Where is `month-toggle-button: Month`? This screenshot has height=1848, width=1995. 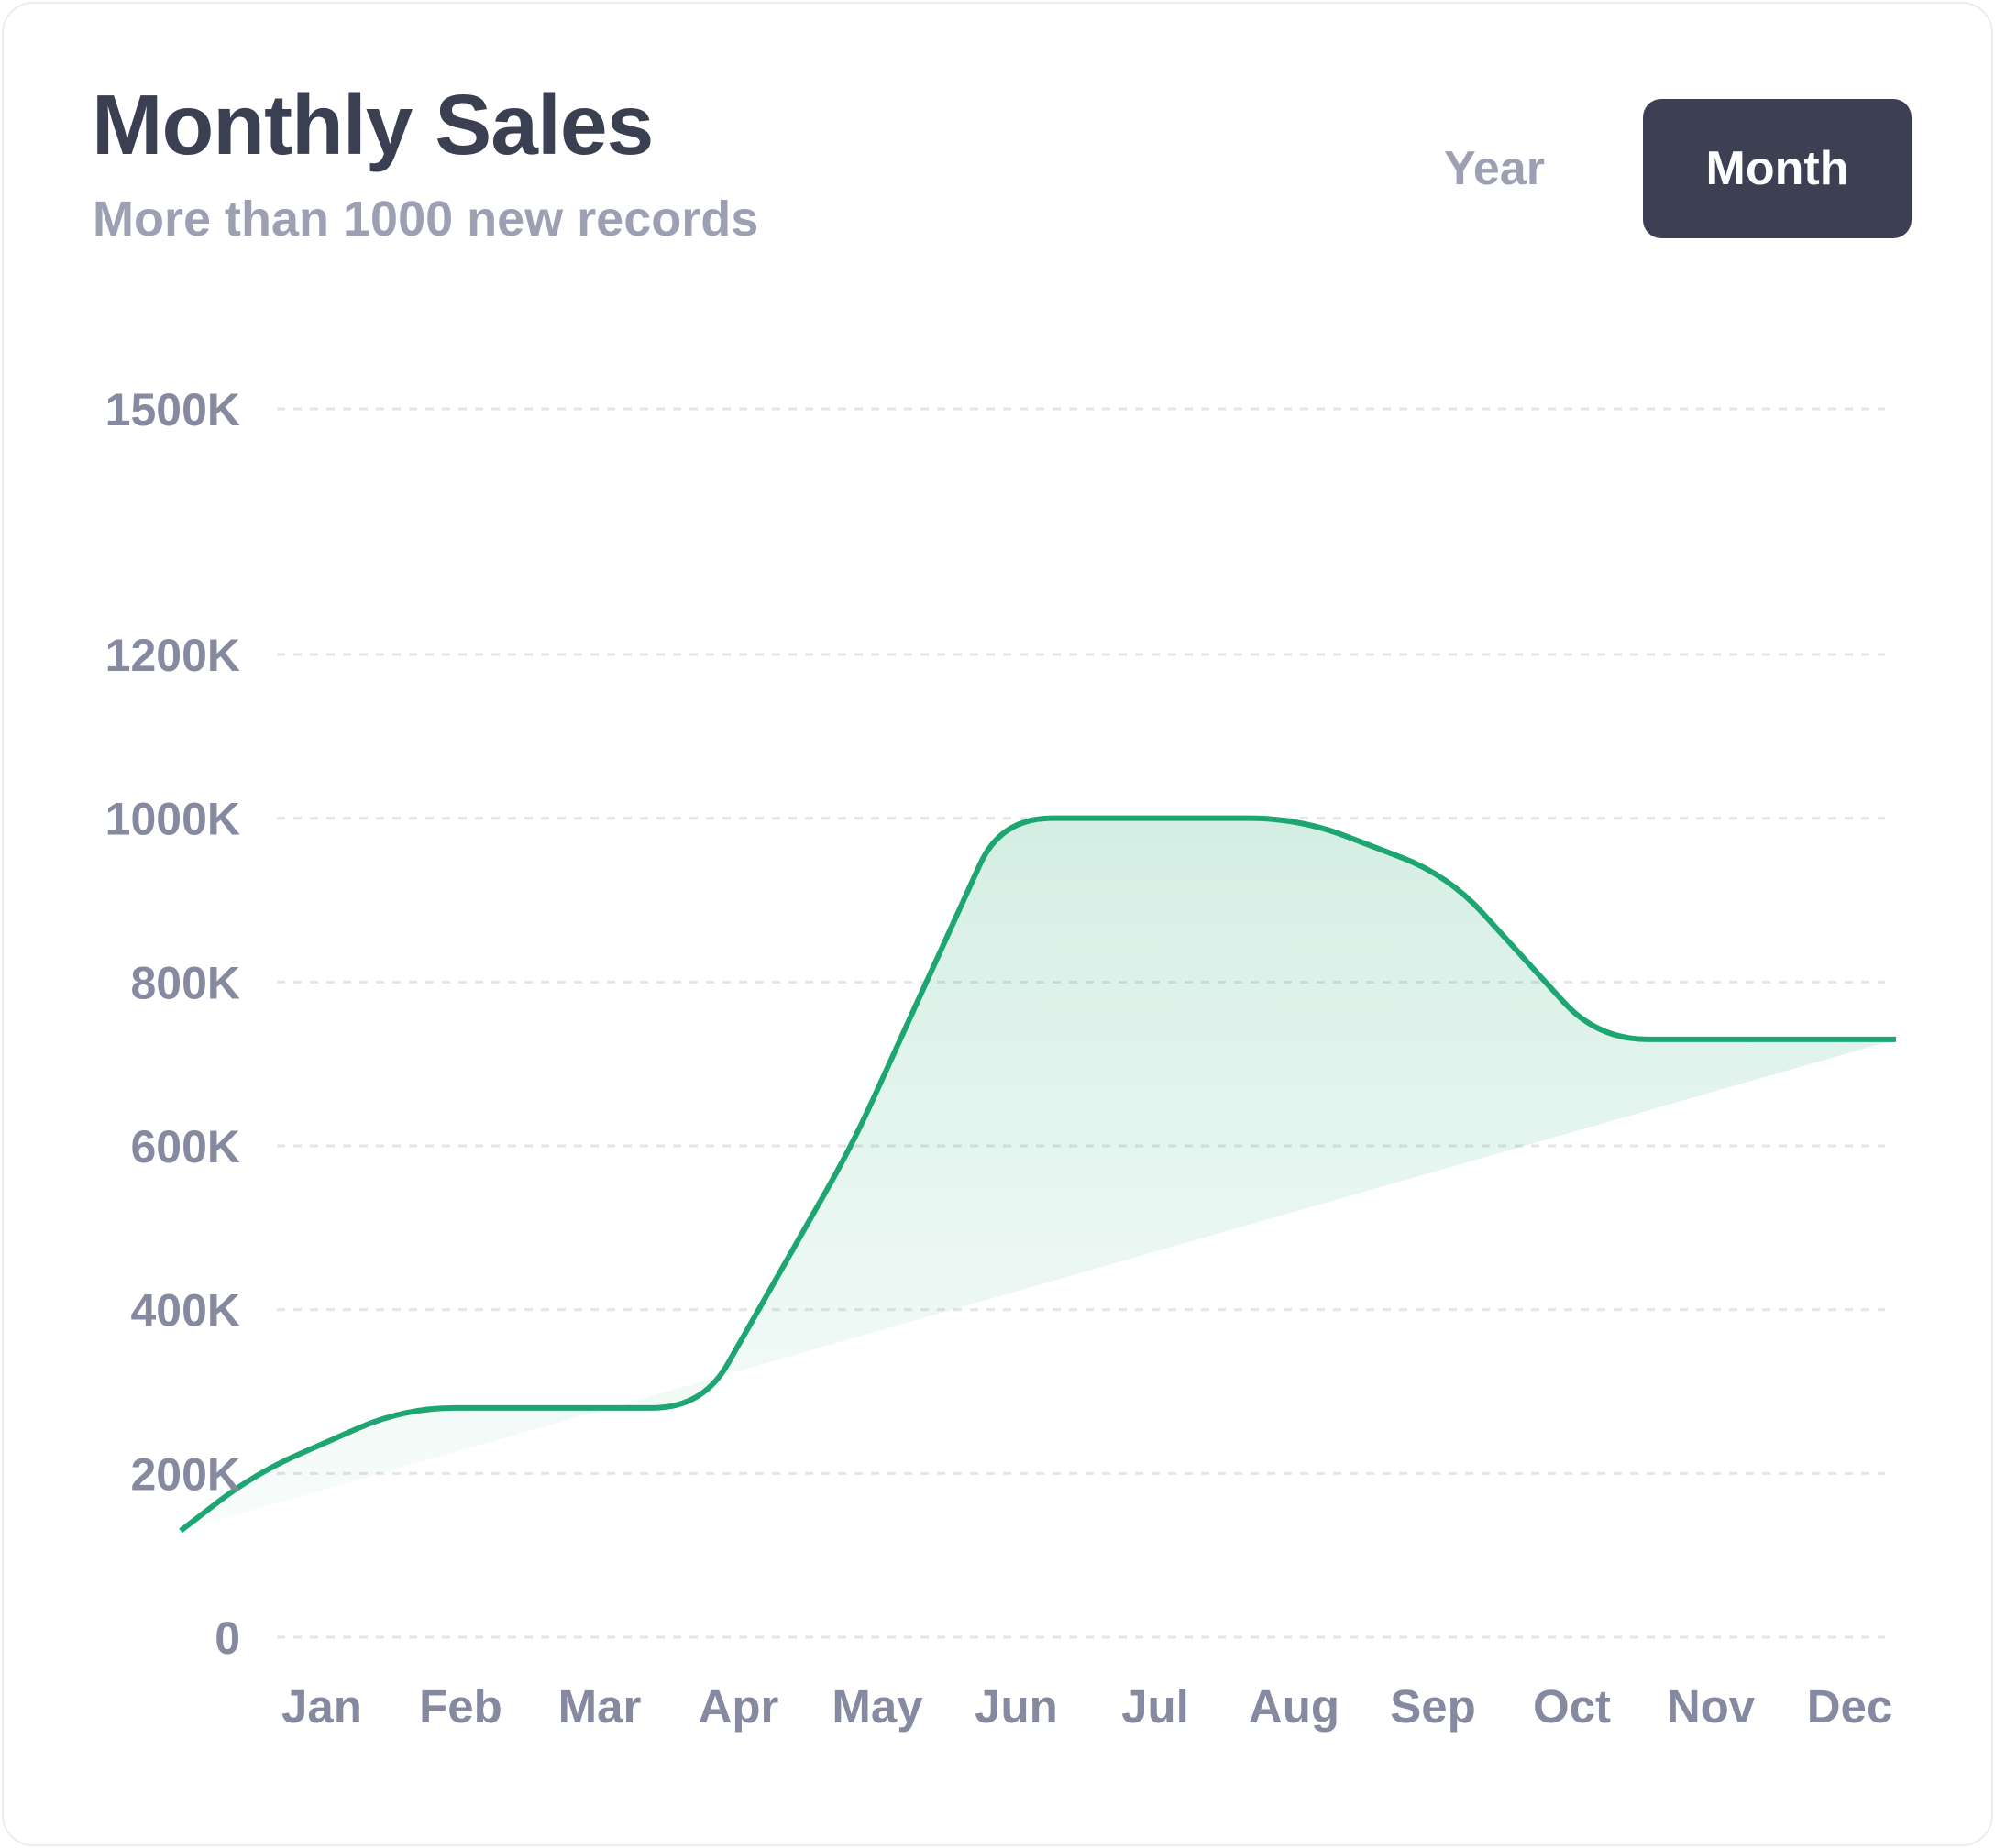
month-toggle-button: Month is located at coordinates (1777, 168).